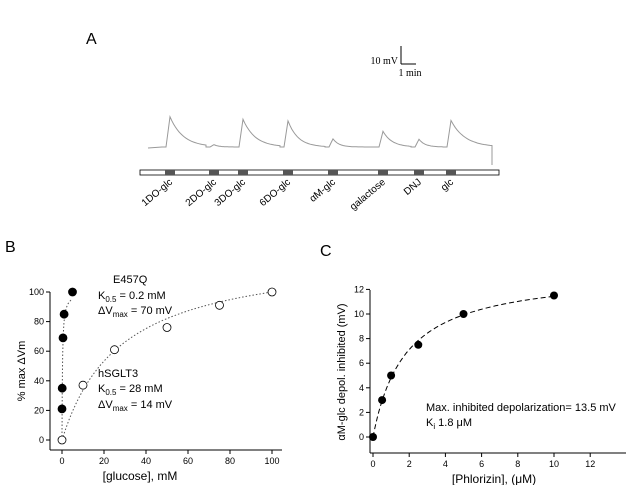 This screenshot has width=631, height=485. Describe the element at coordinates (132, 297) in the screenshot. I see `label-e457q-k: K0.5 = 0.2 mM` at that location.